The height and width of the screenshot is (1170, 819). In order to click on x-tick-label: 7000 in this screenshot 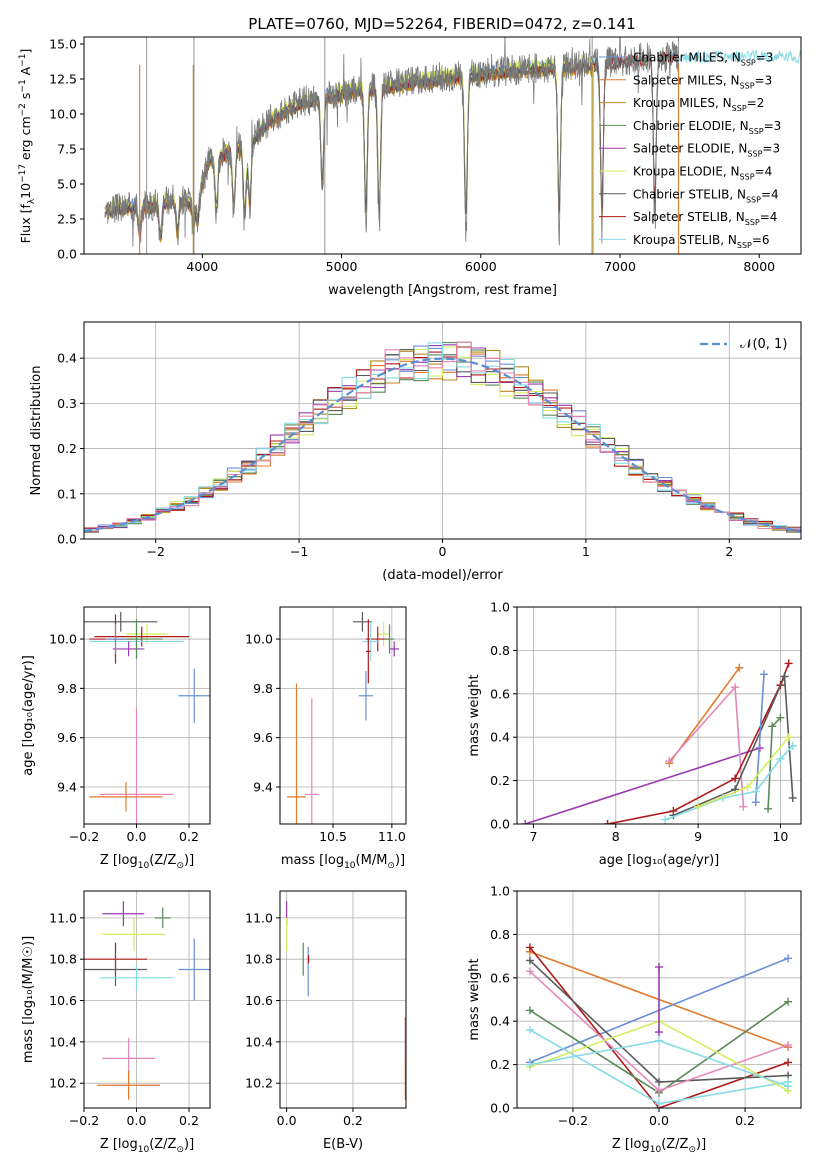, I will do `click(620, 266)`.